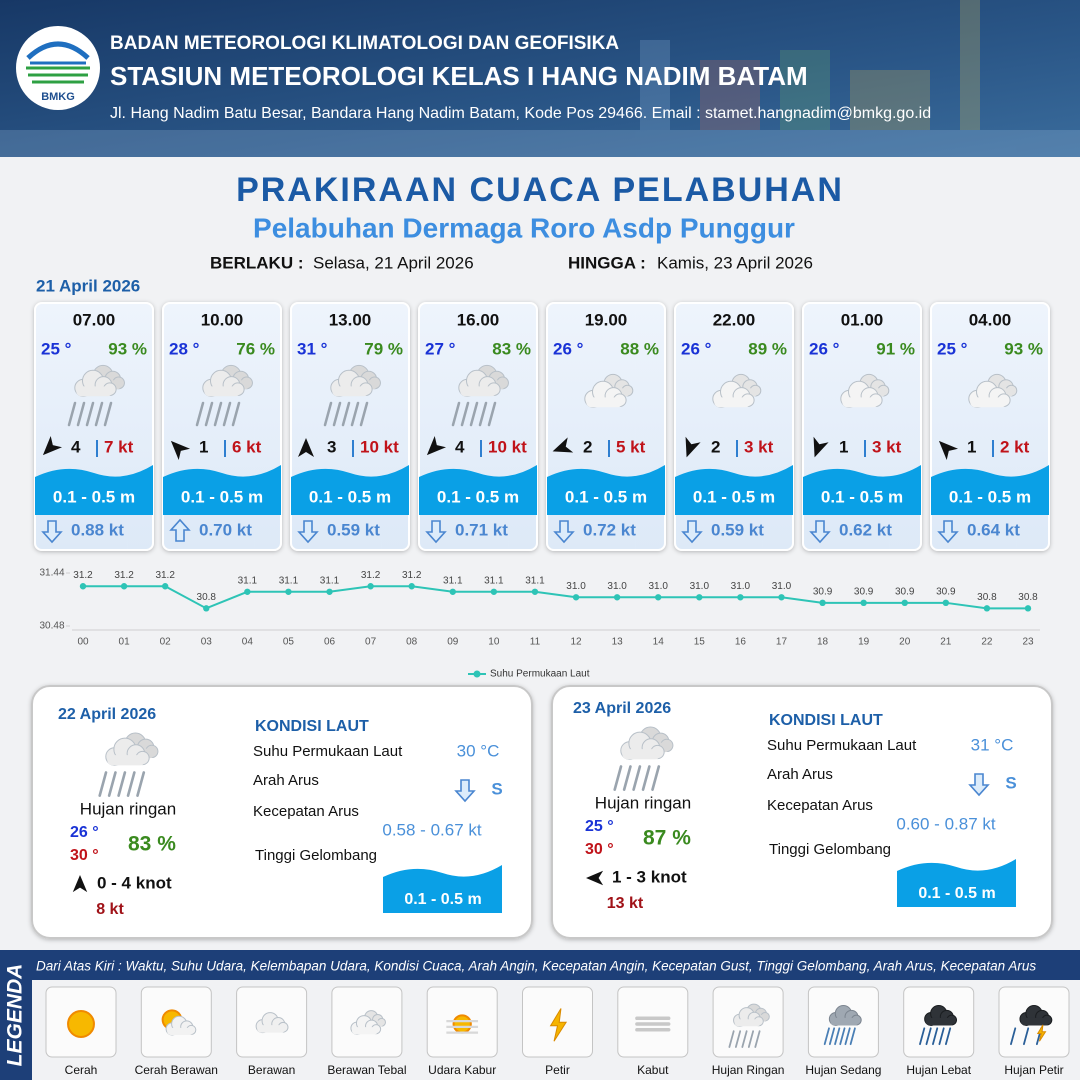 The image size is (1080, 1080). Describe the element at coordinates (81, 1070) in the screenshot. I see `legend-item: Cerah` at that location.